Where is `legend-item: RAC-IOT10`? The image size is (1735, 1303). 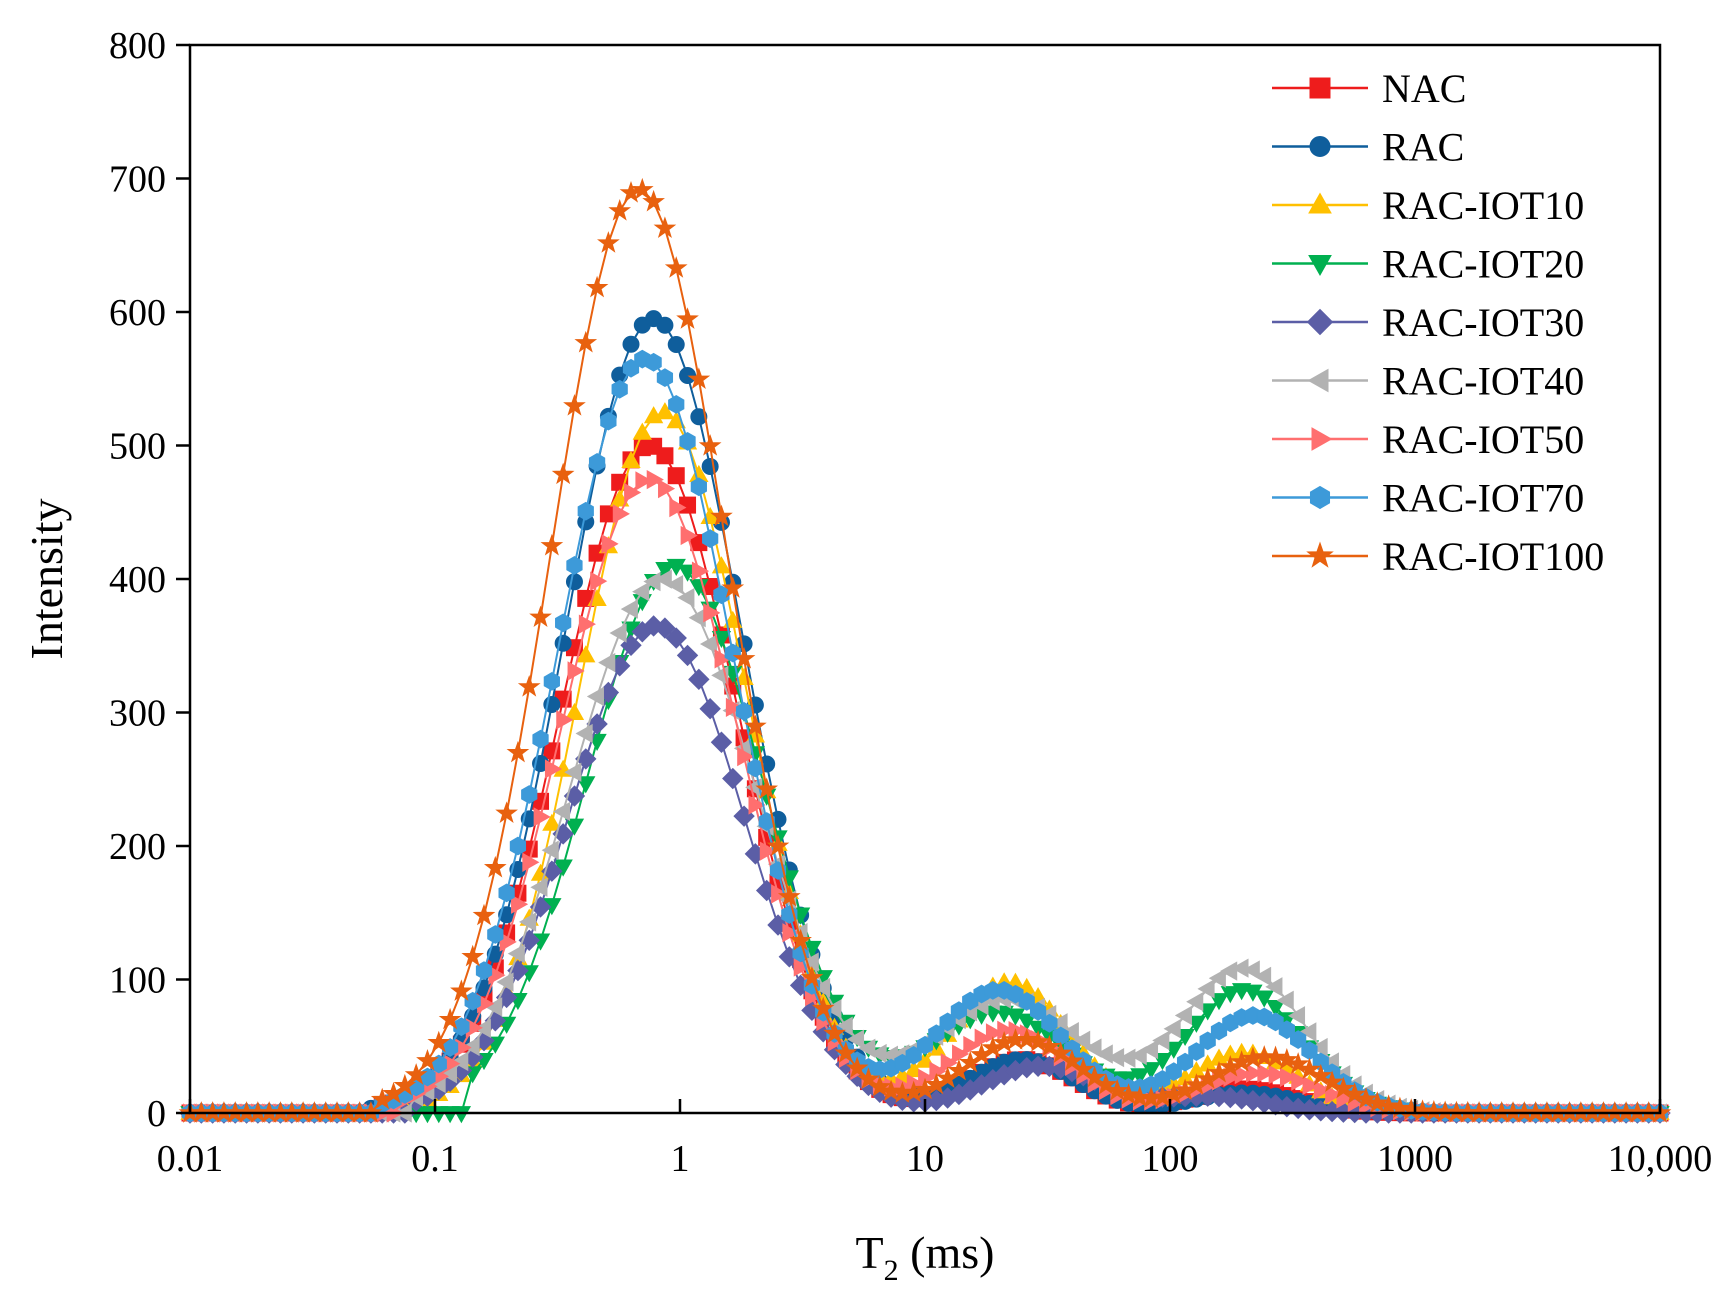
legend-item: RAC-IOT10 is located at coordinates (1428, 205).